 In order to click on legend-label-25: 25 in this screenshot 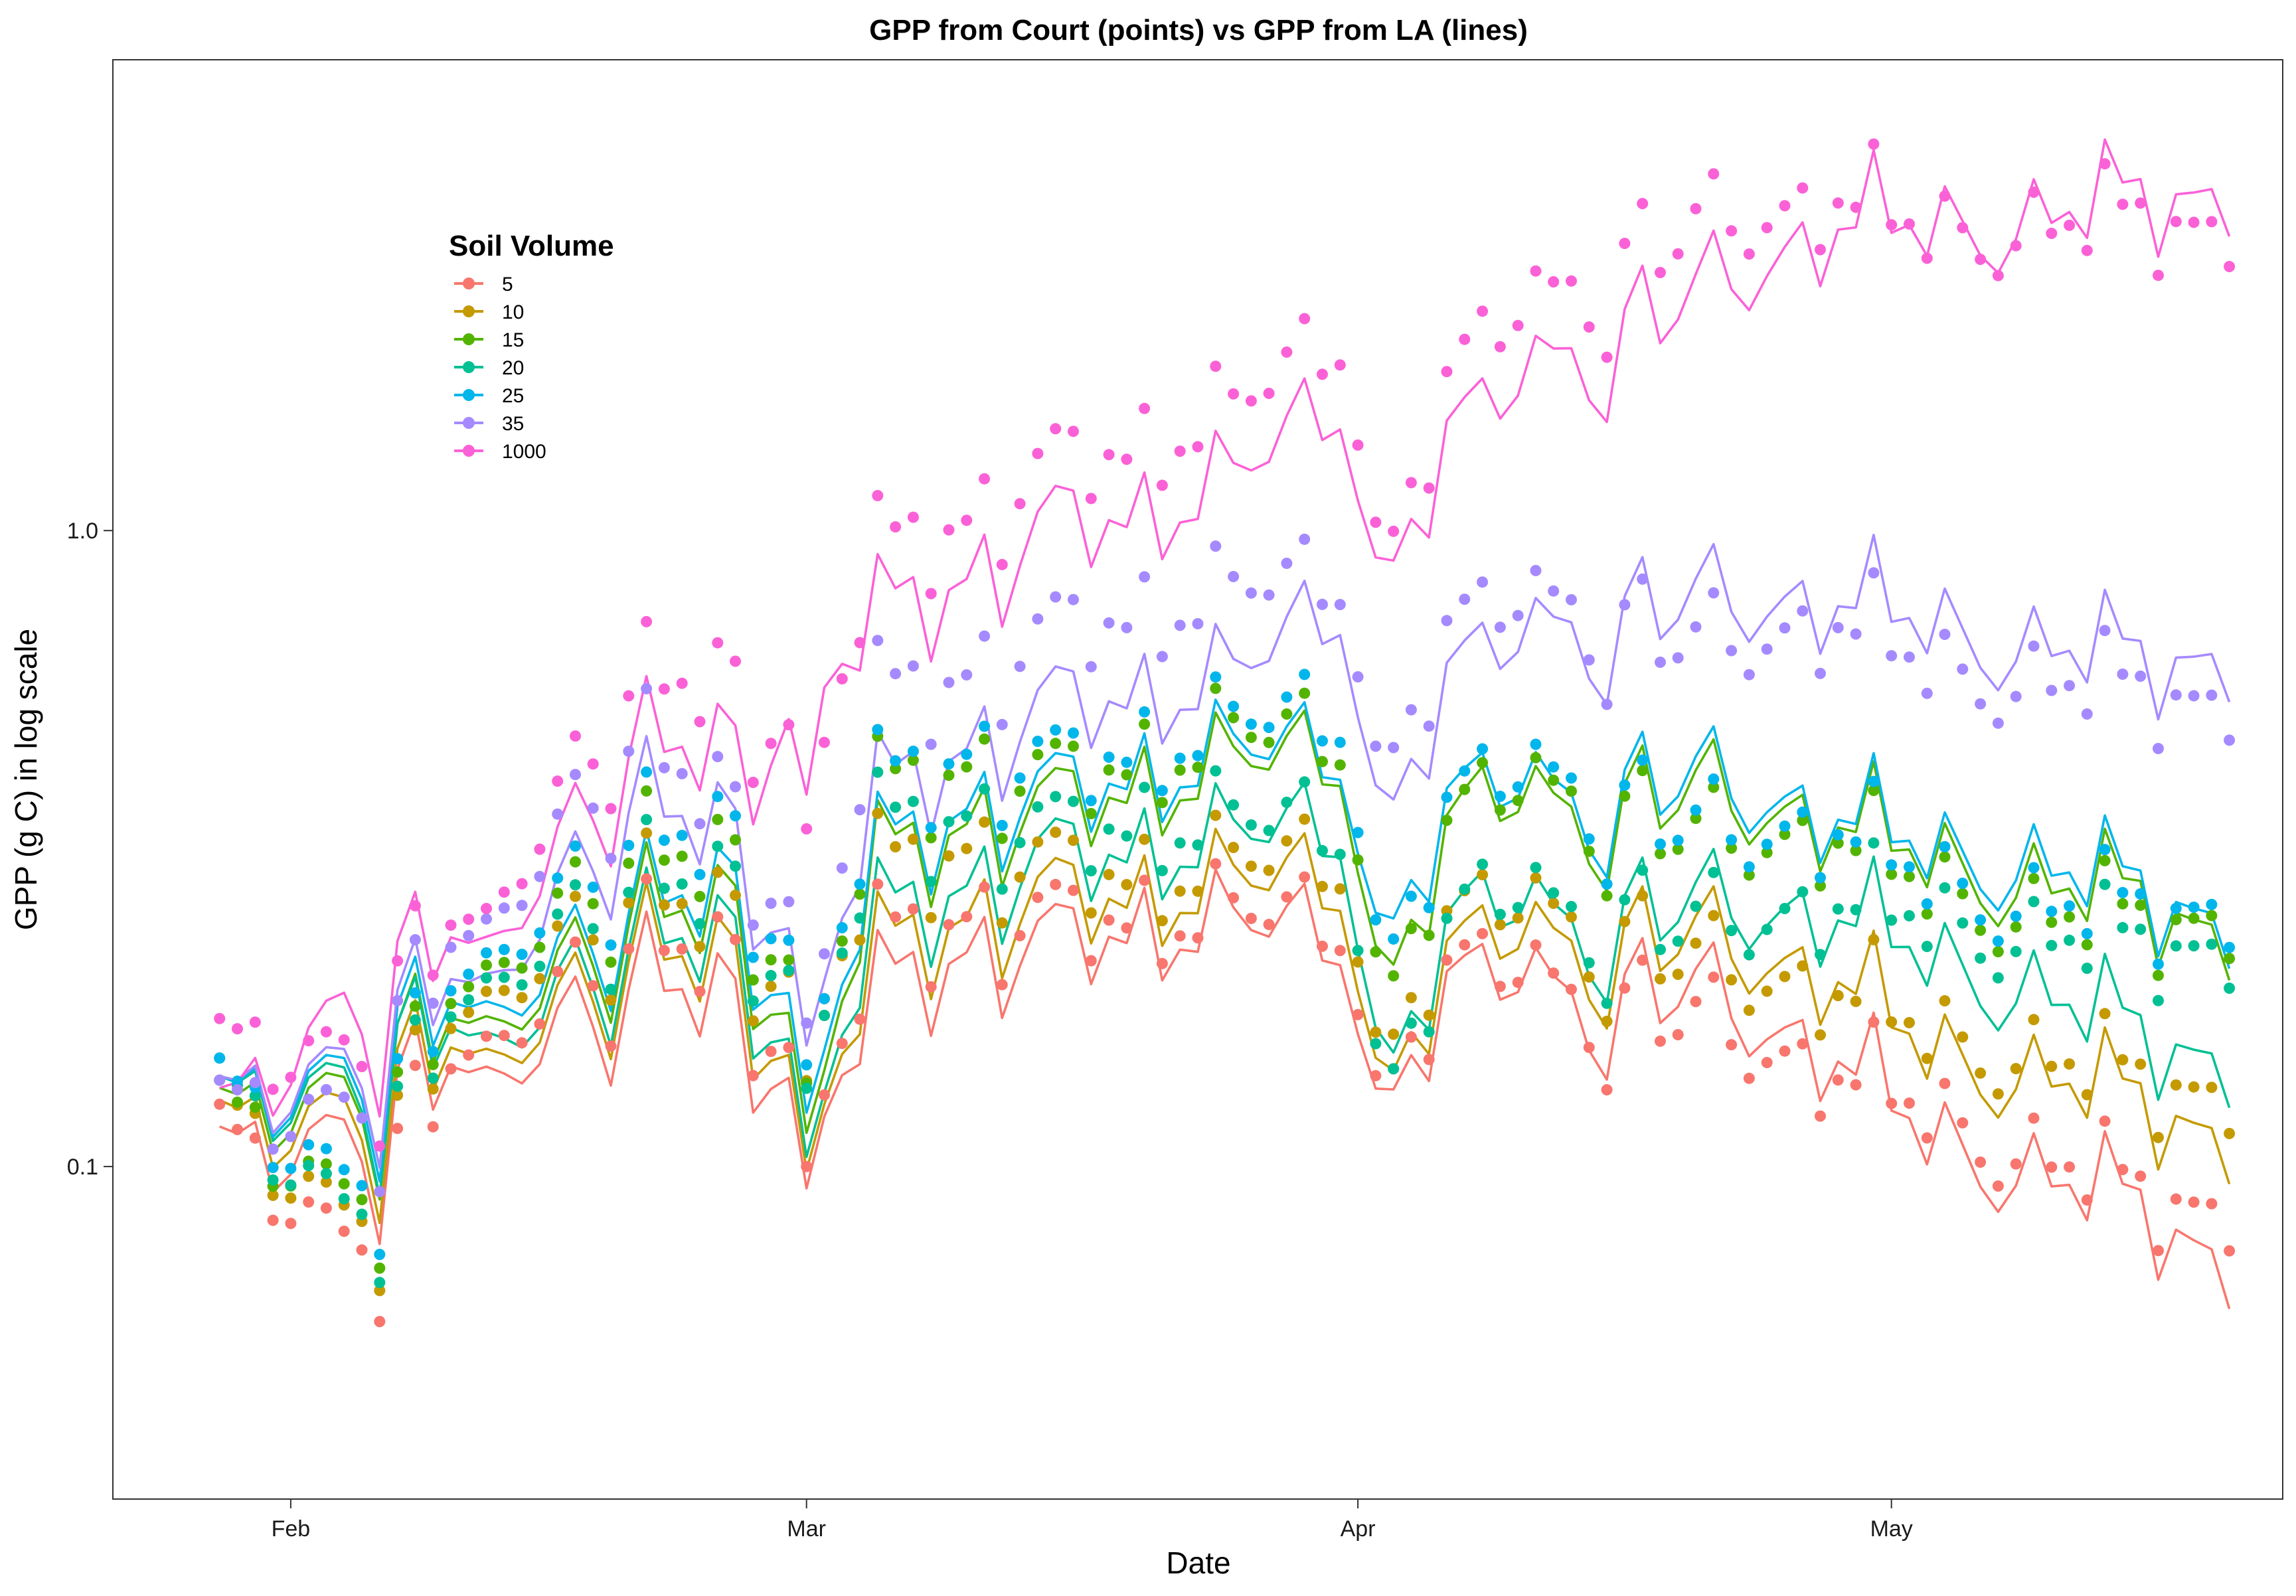, I will do `click(513, 396)`.